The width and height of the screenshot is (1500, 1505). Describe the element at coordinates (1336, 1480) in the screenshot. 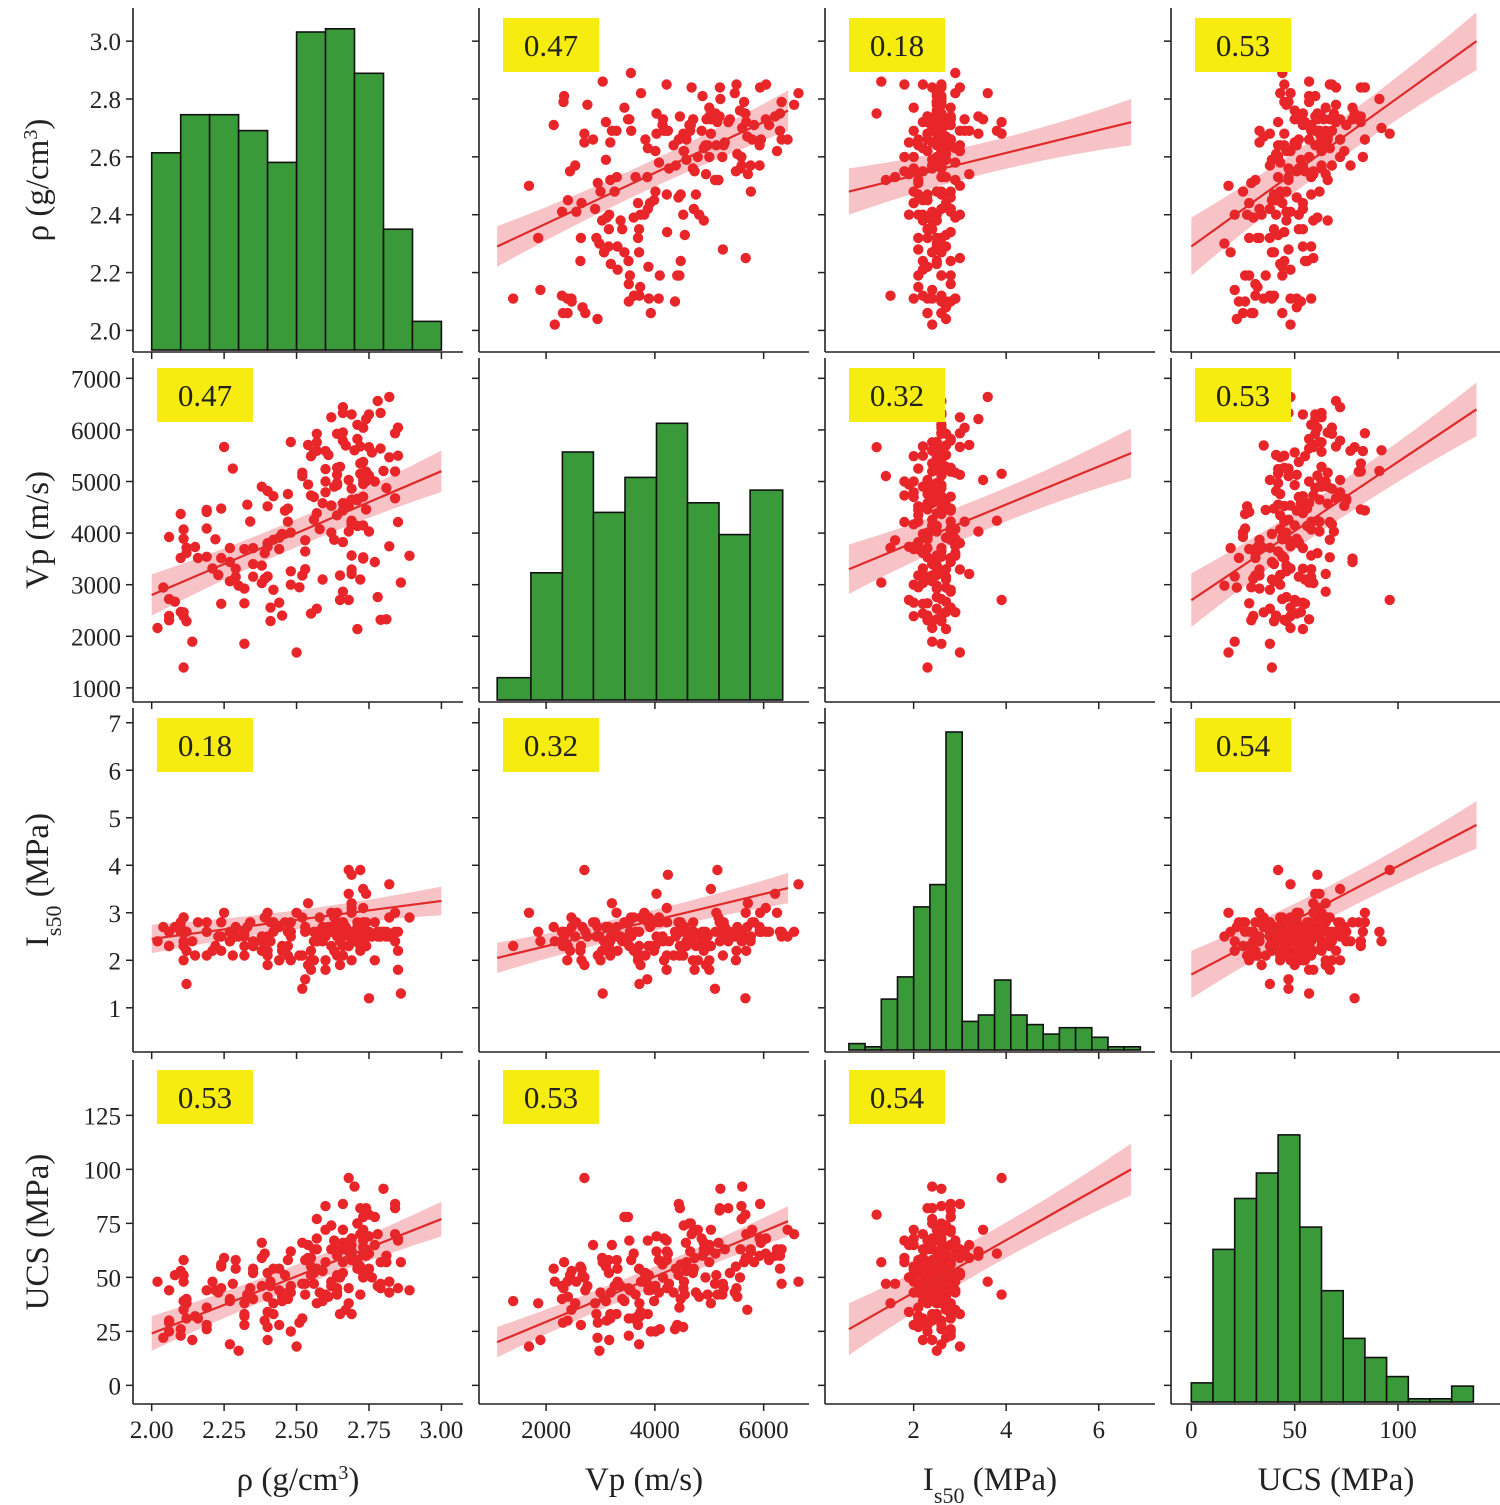

I see `x-axis-title-ucs: UCS (MPa)` at that location.